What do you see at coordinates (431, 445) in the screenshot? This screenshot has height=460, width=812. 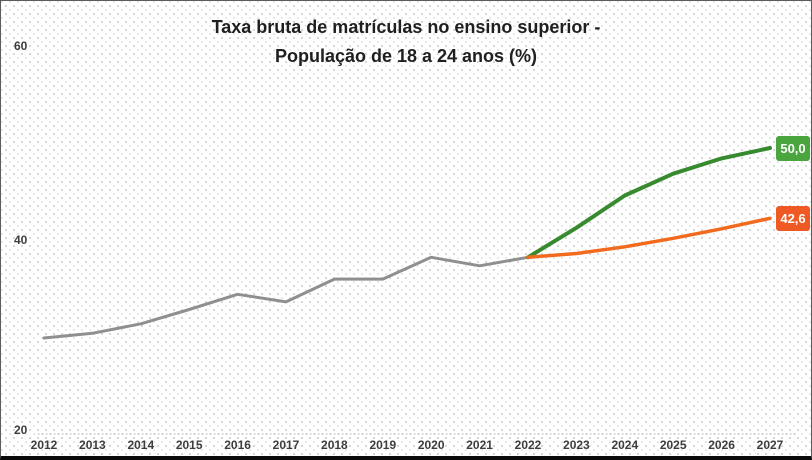 I see `x-axis-tick-2020: 2020` at bounding box center [431, 445].